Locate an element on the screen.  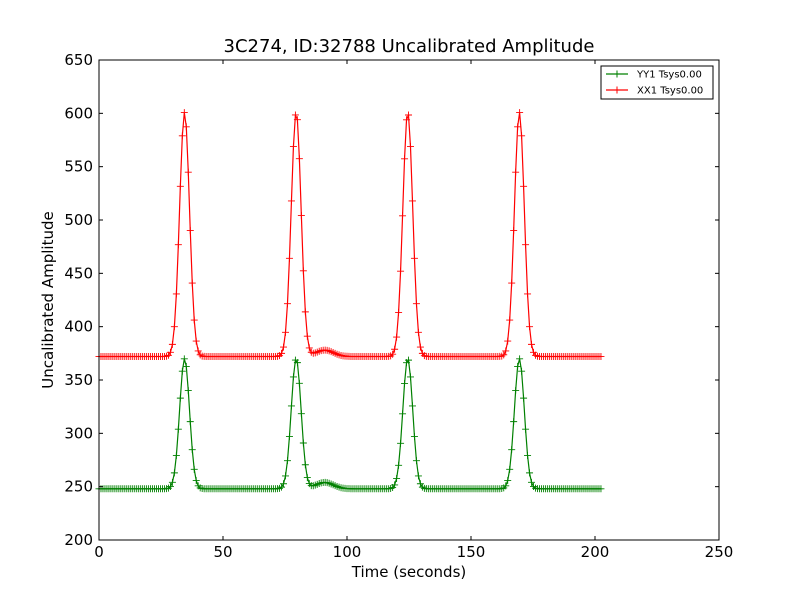
x-tick-label: 150 is located at coordinates (471, 552).